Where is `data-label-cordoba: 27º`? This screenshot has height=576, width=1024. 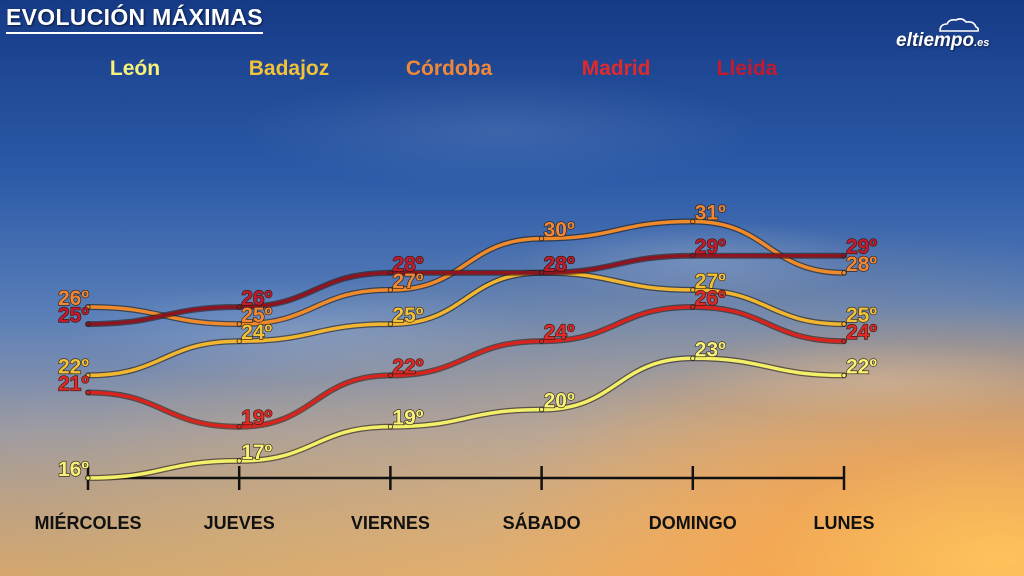
data-label-cordoba: 27º is located at coordinates (407, 281).